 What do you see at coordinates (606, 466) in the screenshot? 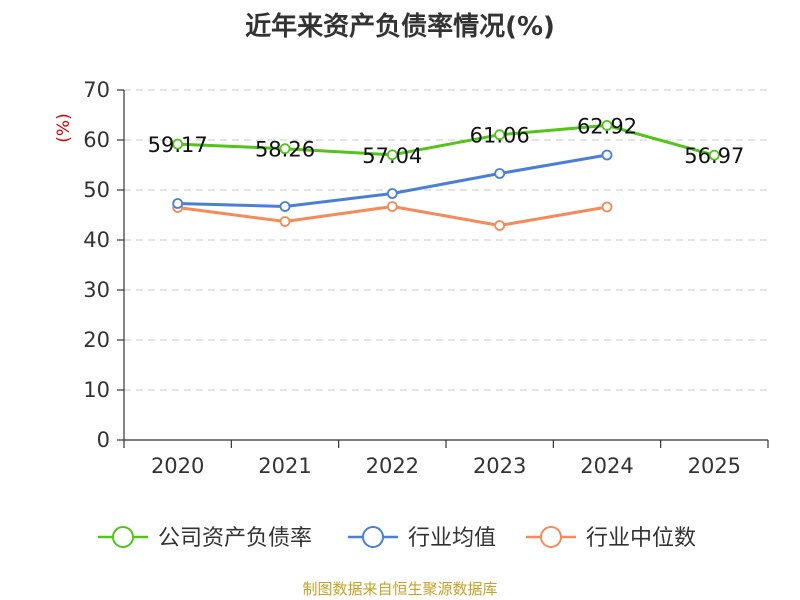
I see `x-tick-label: 2024` at bounding box center [606, 466].